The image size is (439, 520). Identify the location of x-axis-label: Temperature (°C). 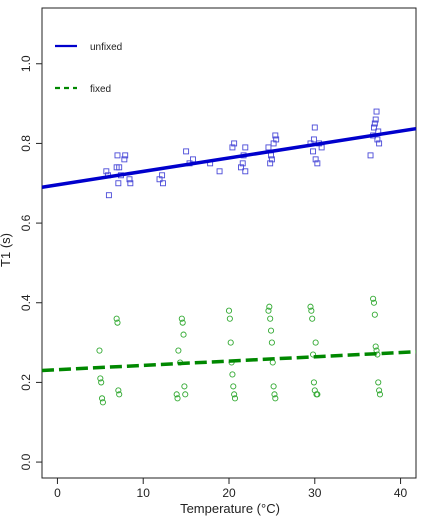
(230, 508).